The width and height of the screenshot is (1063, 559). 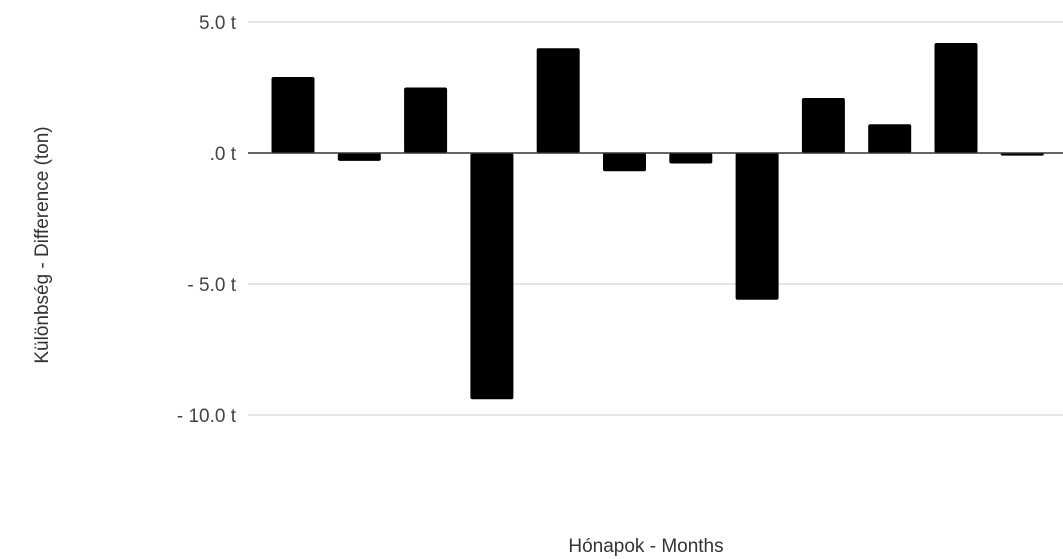 I want to click on x-axis-label: Hónapok - Months, so click(x=645, y=546).